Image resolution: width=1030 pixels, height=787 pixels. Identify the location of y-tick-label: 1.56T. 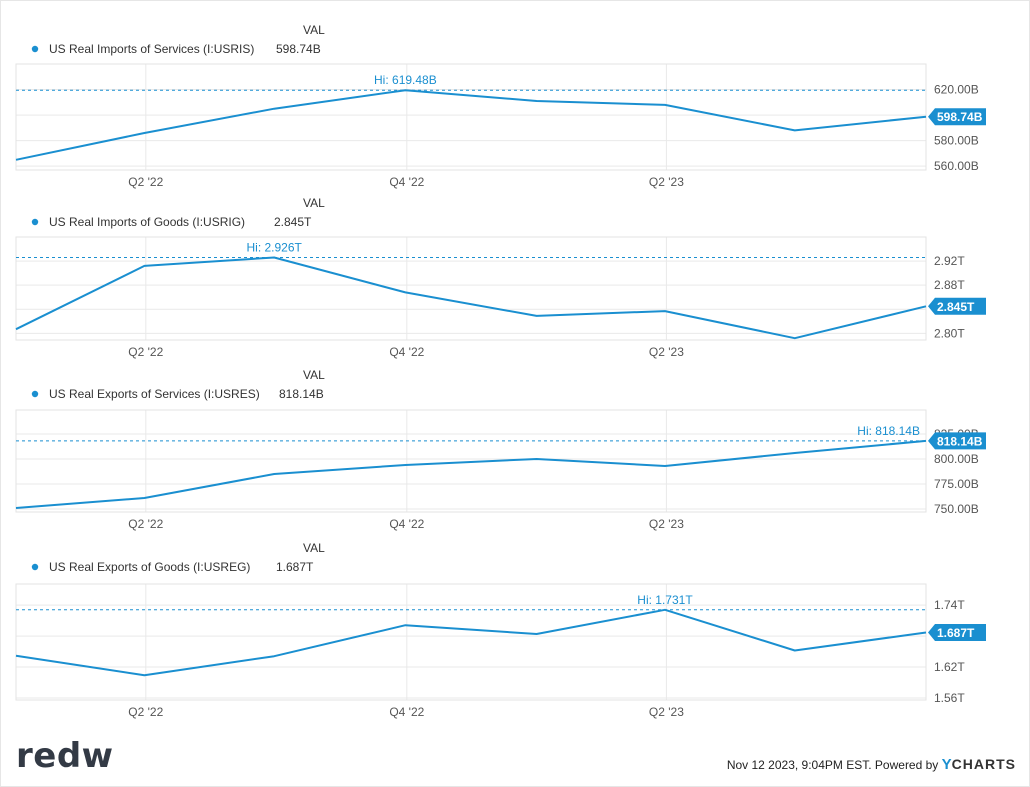
(949, 698).